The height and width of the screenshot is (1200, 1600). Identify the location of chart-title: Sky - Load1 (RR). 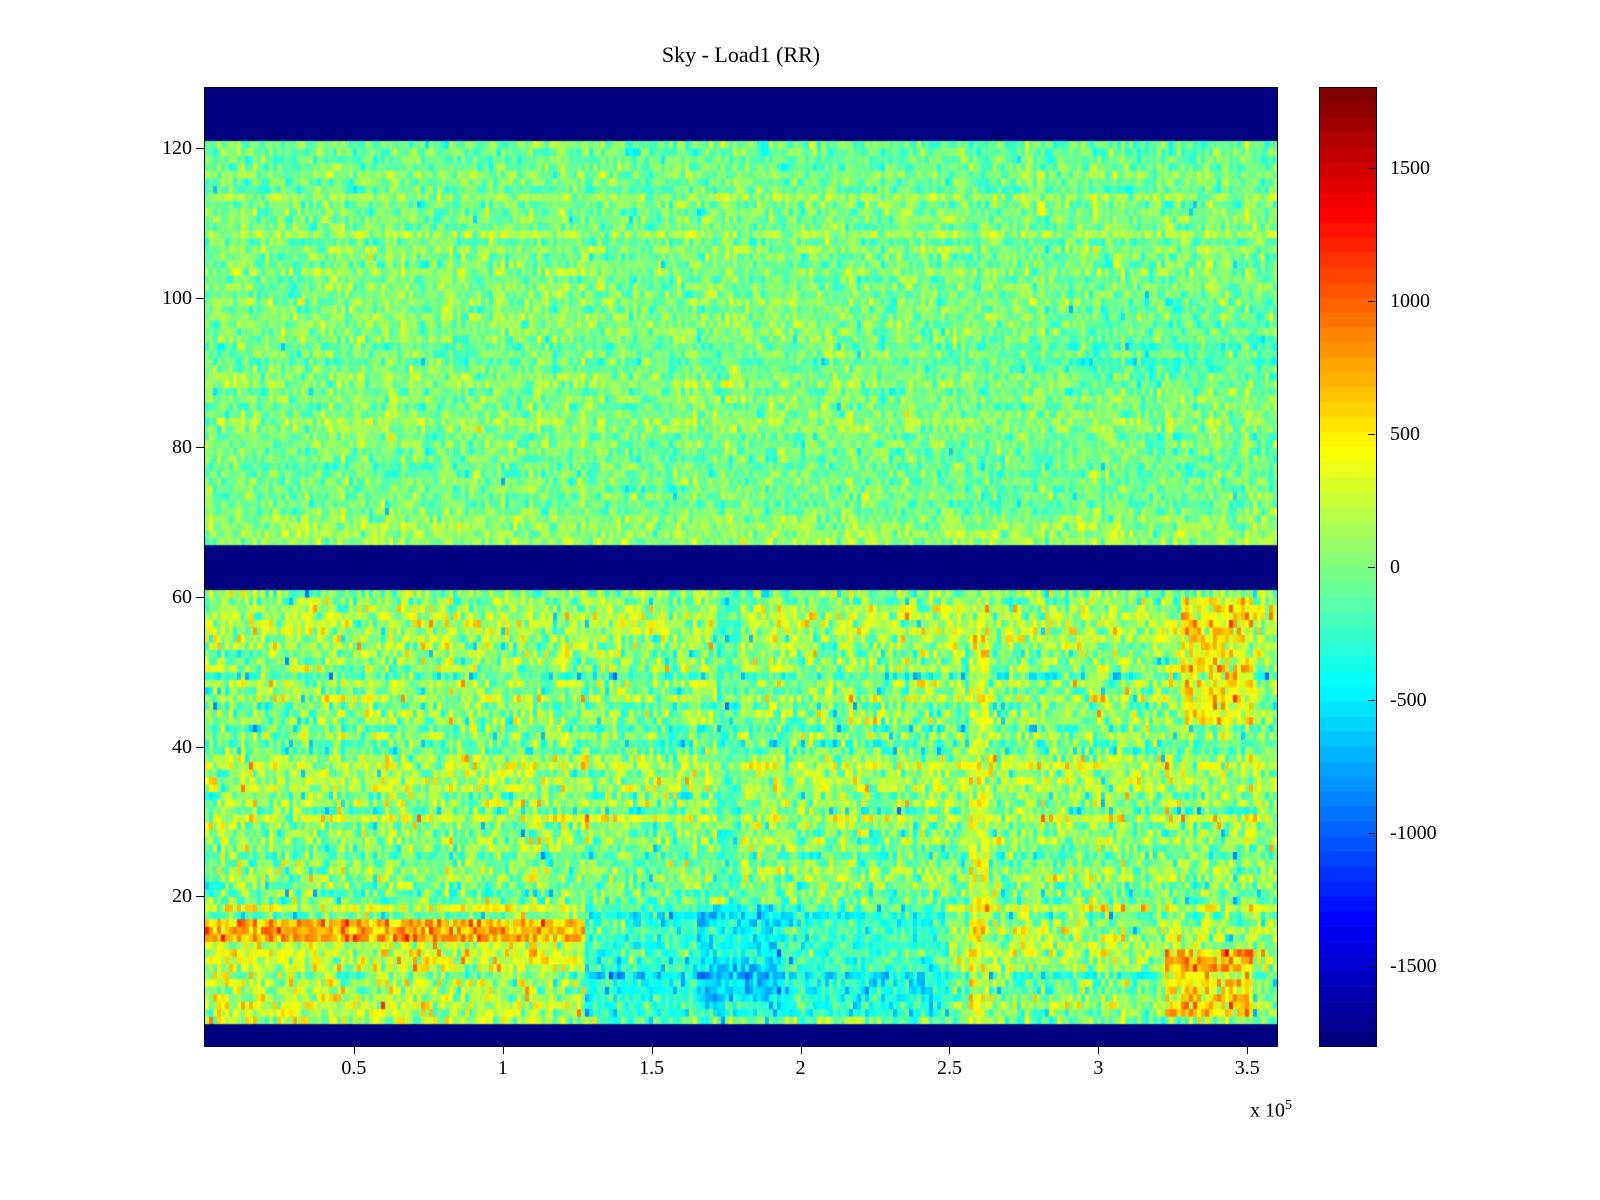
(741, 54).